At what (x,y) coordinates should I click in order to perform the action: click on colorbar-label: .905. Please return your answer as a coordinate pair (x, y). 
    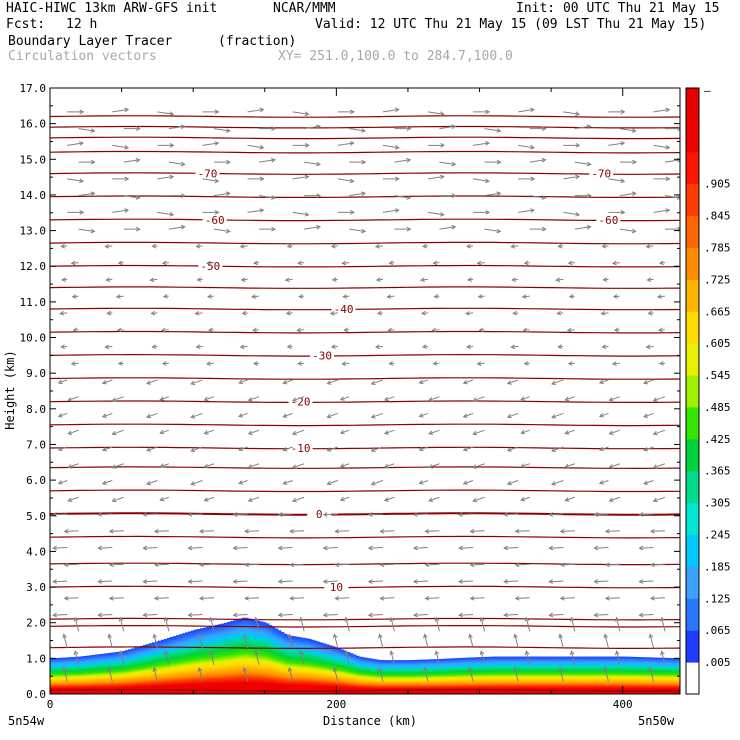
    Looking at the image, I should click on (717, 184).